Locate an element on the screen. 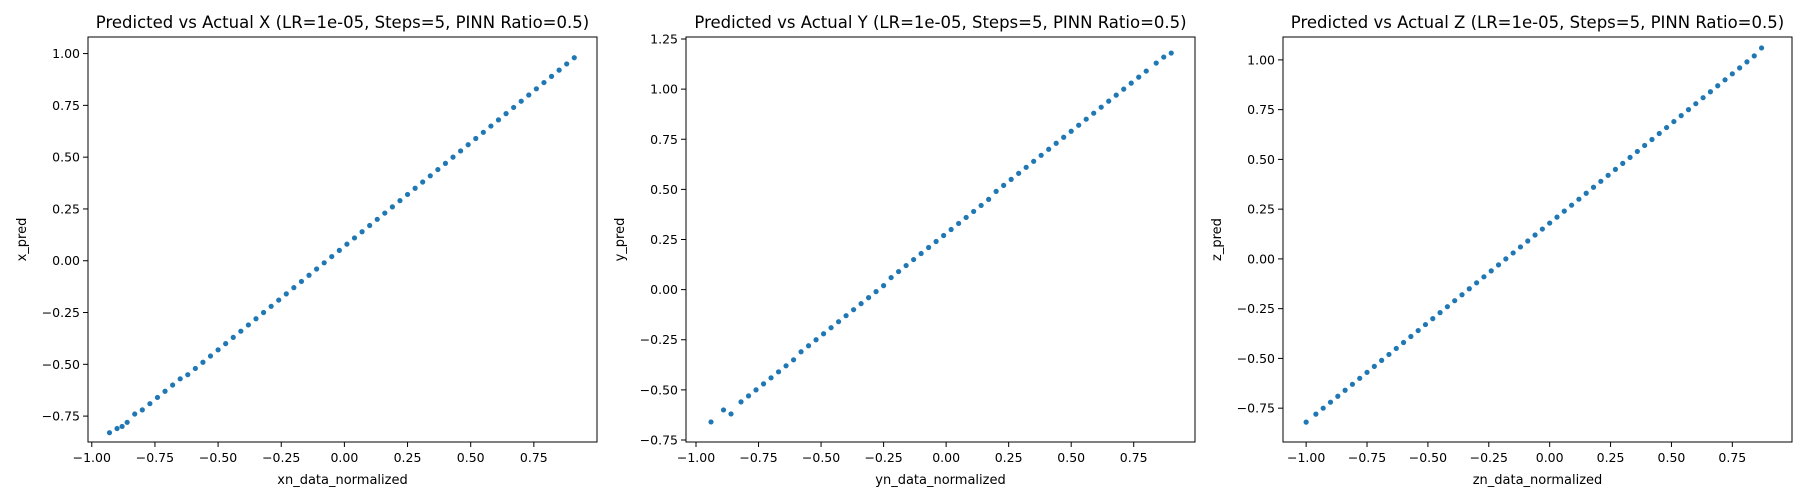 This screenshot has height=500, width=1800. y-tick-label: −0.25 is located at coordinates (61, 312).